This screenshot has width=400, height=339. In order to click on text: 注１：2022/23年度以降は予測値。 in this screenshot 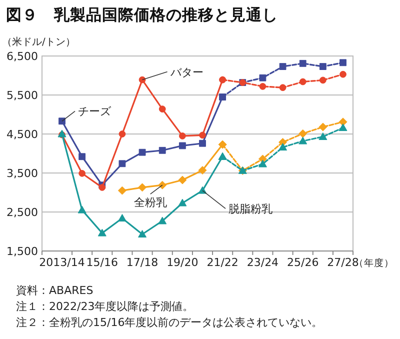, I will do `click(105, 306)`.